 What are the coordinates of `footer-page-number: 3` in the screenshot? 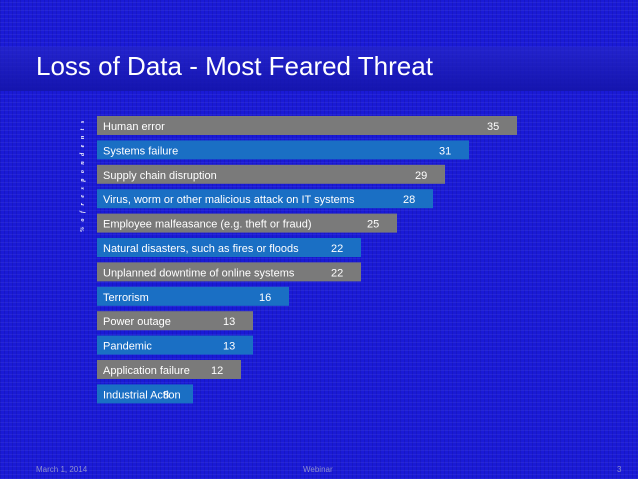 It's located at (619, 469).